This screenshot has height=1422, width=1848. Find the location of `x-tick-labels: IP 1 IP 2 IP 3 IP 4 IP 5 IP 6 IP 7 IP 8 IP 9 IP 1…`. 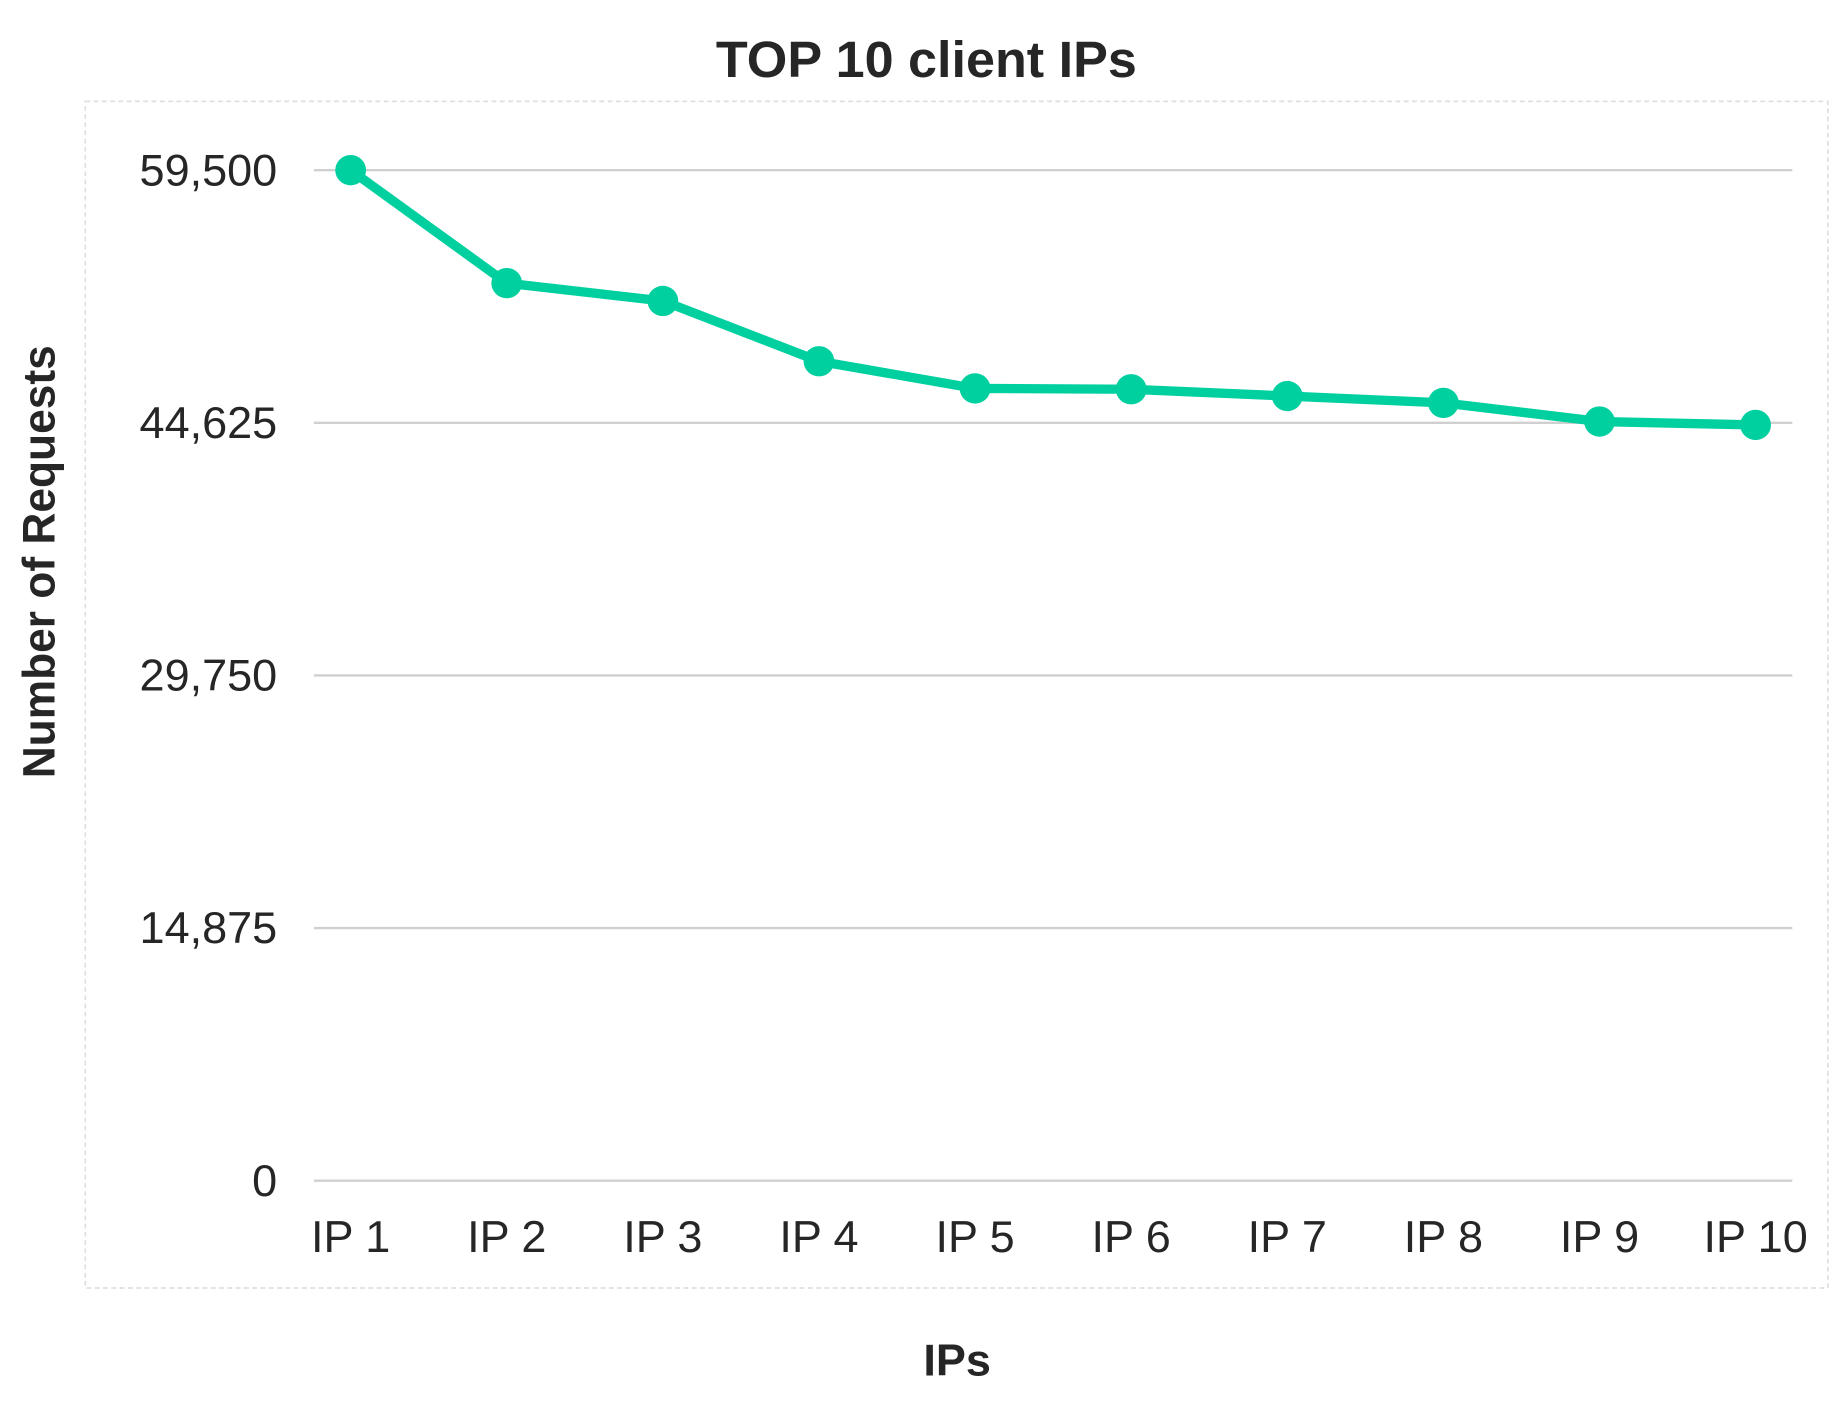

x-tick-labels: IP 1 IP 2 IP 3 IP 4 IP 5 IP 6 IP 7 IP 8 IP 9 IP 1… is located at coordinates (1059, 1237).